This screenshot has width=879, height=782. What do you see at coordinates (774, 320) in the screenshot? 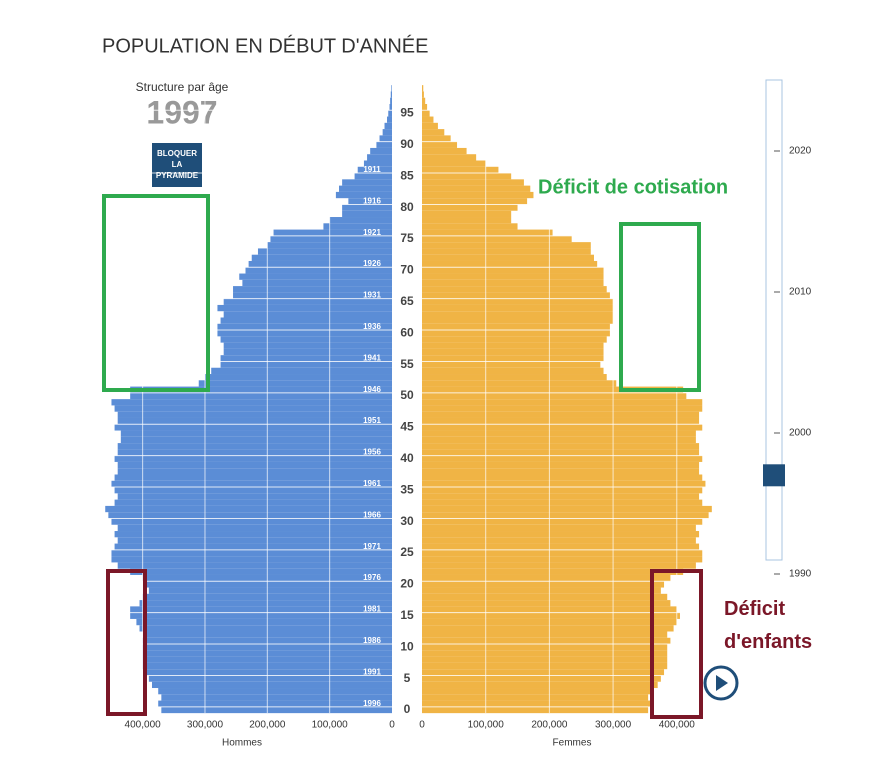
I see `slider-track` at bounding box center [774, 320].